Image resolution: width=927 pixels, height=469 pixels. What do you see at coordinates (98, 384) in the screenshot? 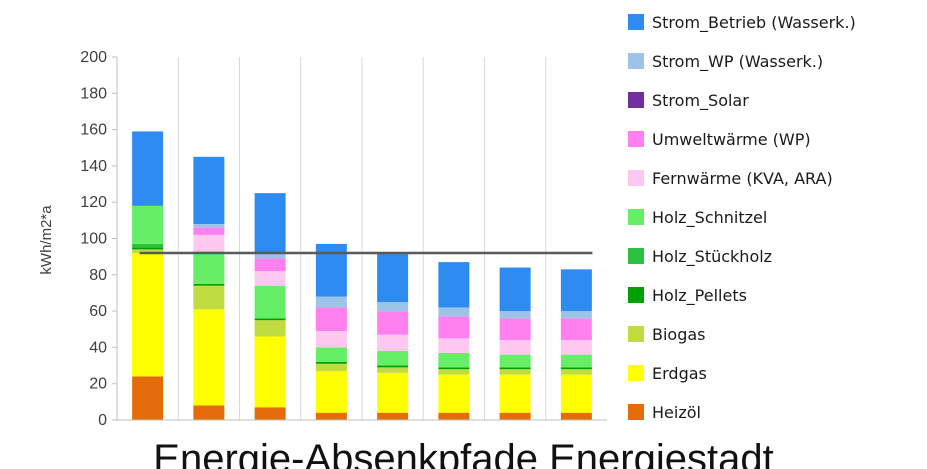
I see `y-tick-label: 20` at bounding box center [98, 384].